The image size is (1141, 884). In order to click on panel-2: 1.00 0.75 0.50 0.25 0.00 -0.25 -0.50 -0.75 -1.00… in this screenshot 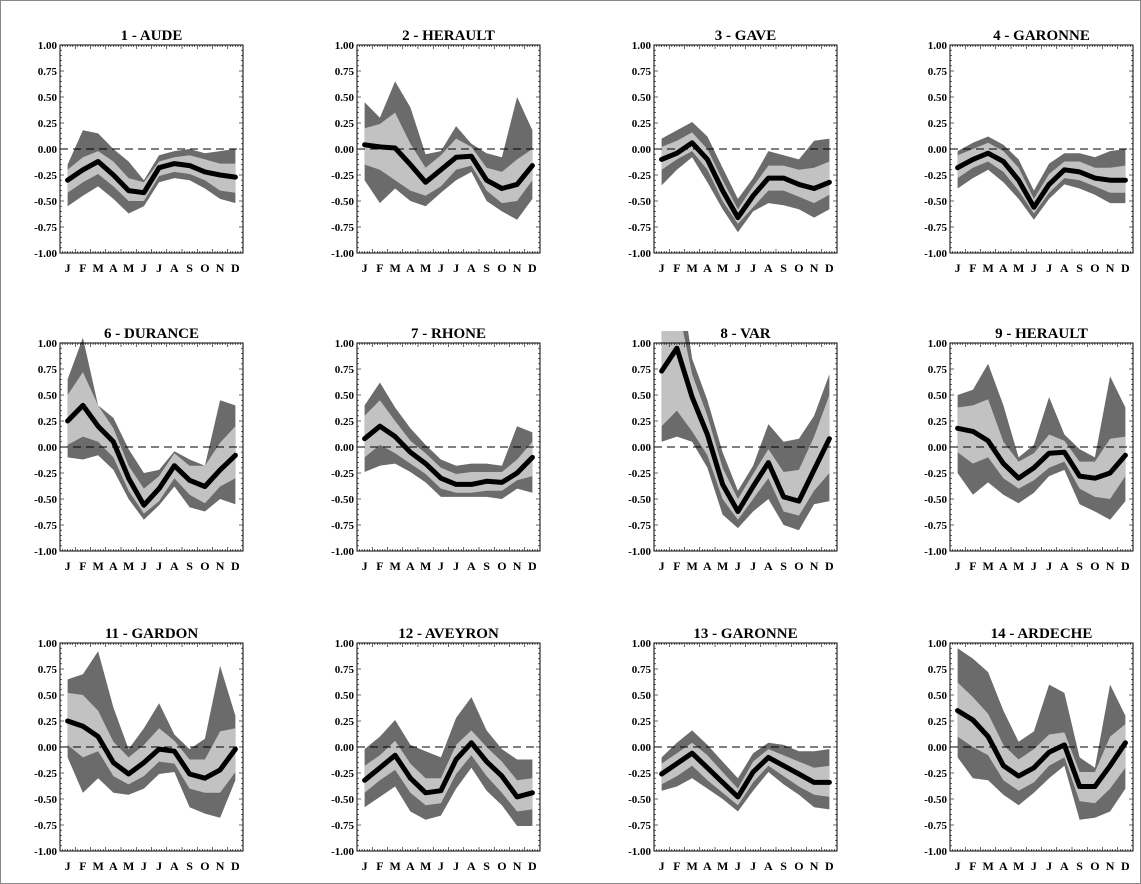, I will do `click(436, 151)`.